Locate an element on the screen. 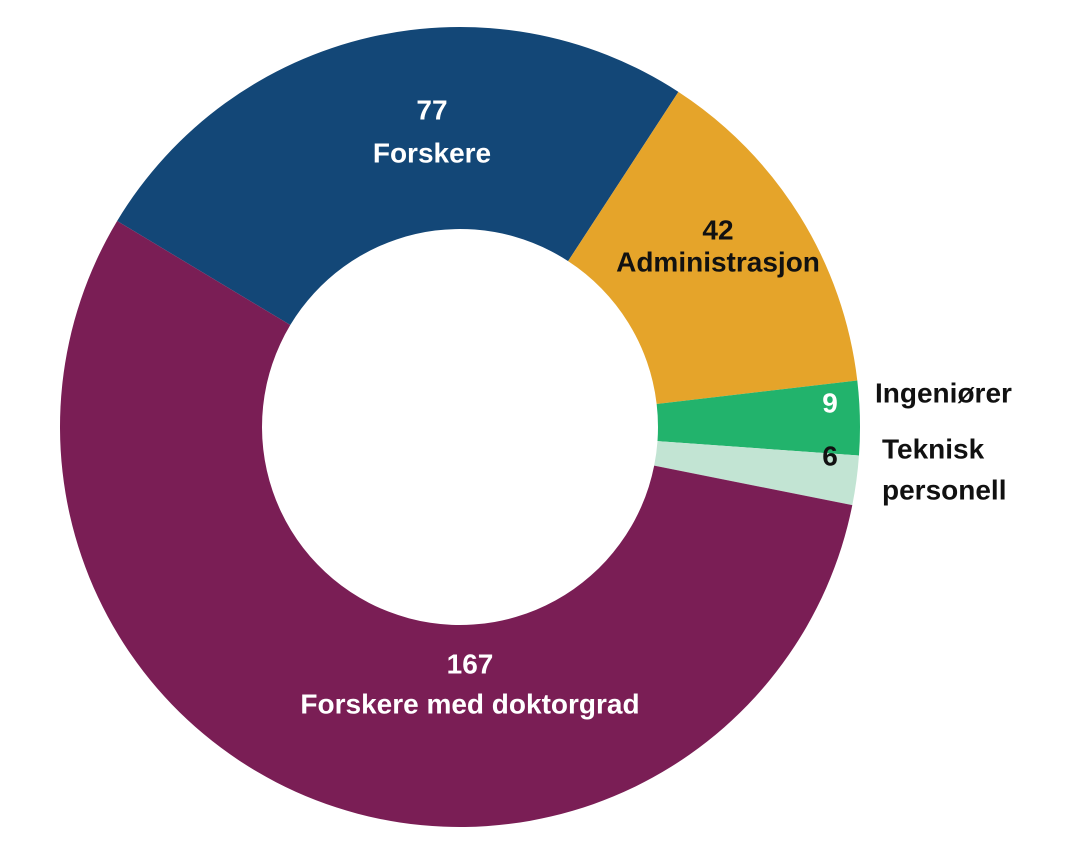  slice-administrasjon is located at coordinates (713, 247).